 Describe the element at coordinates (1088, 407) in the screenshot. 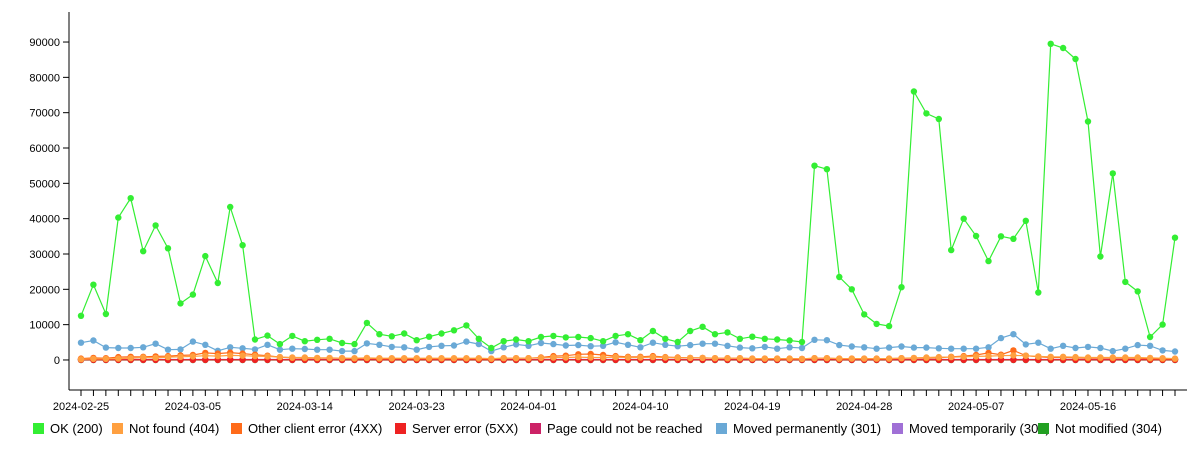

I see `x-tick-label: 2024-05-16` at that location.